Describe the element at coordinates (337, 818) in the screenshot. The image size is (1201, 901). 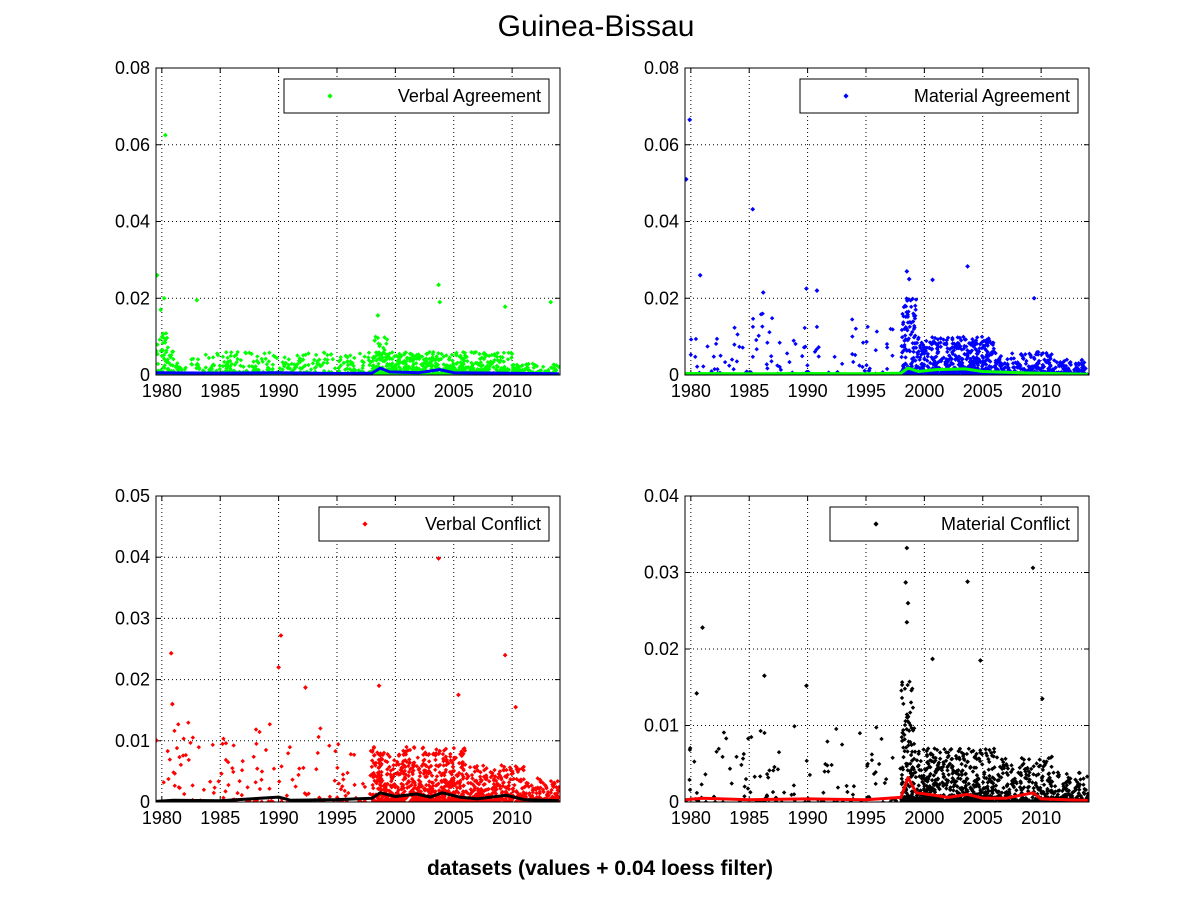
I see `x-tick-label: 1995` at that location.